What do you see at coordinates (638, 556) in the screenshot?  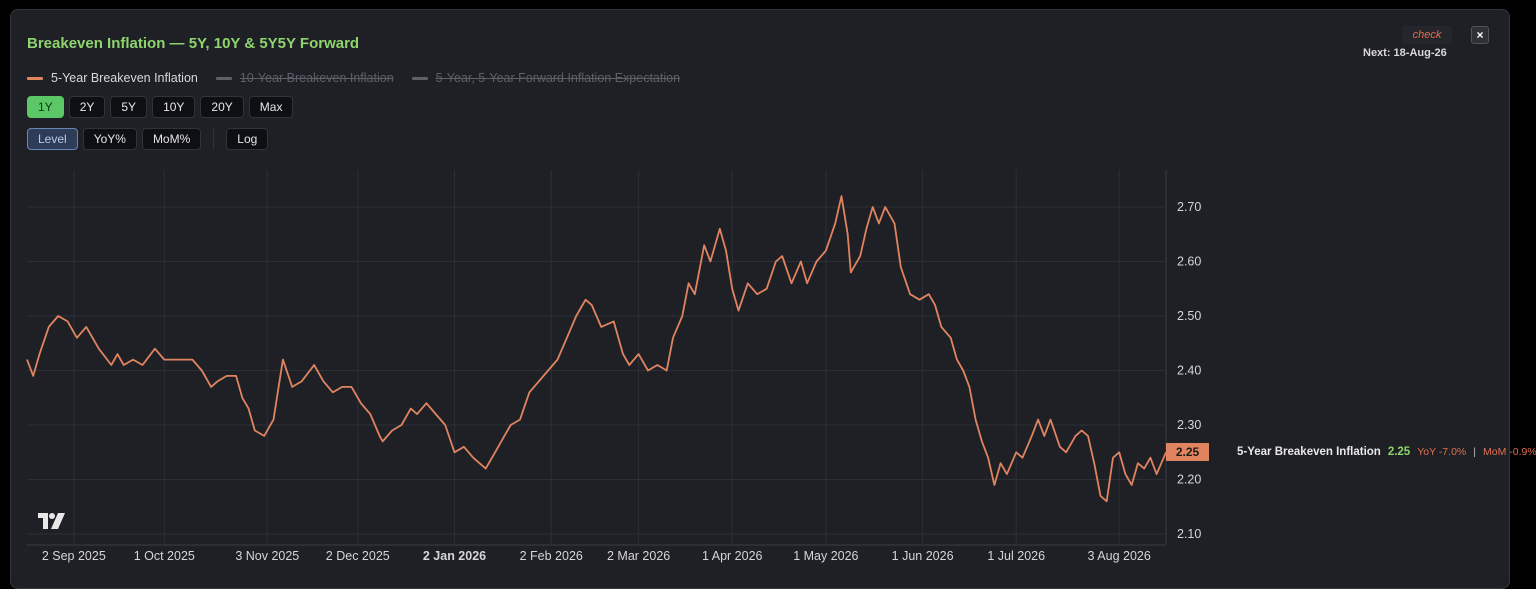 I see `x-tick-label: 2 Mar 2026` at bounding box center [638, 556].